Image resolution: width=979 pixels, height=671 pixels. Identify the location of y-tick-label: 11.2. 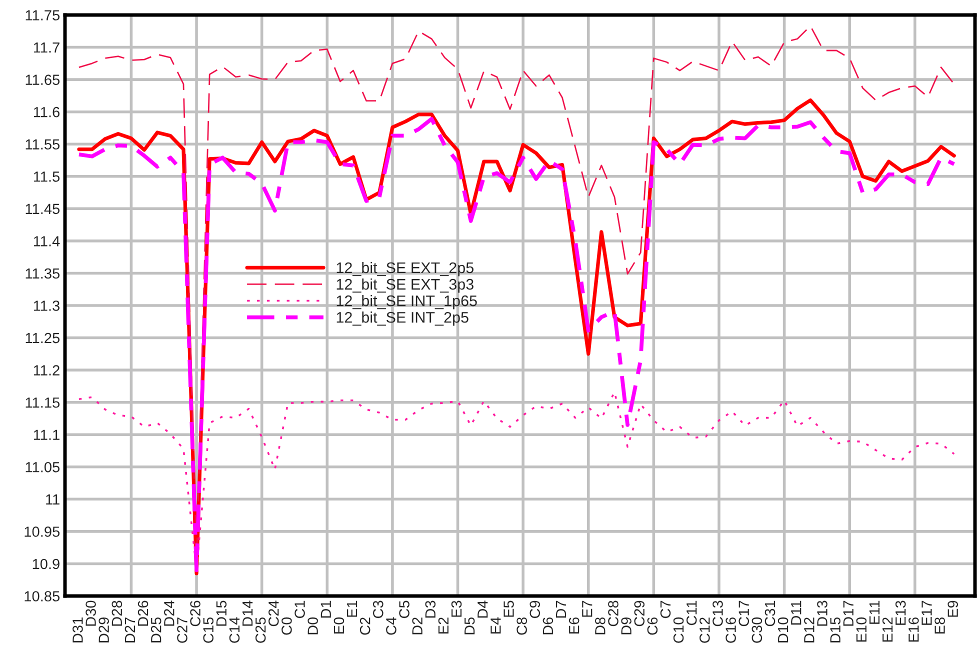
(47, 370).